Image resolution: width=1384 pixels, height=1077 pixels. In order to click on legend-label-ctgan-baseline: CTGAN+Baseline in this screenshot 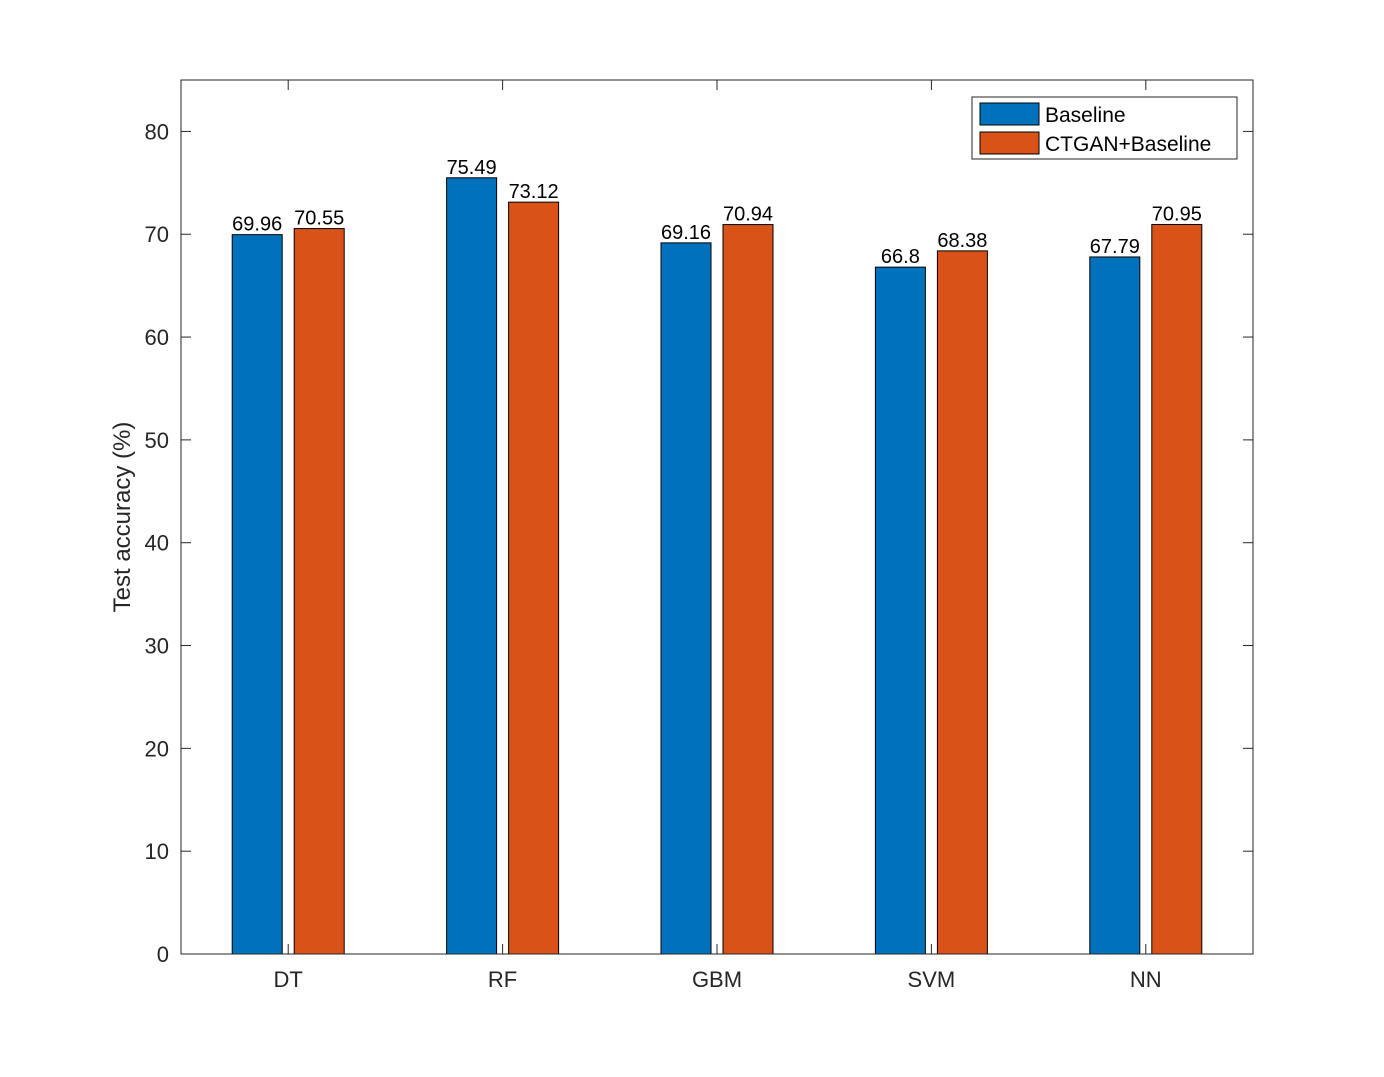, I will do `click(1128, 144)`.